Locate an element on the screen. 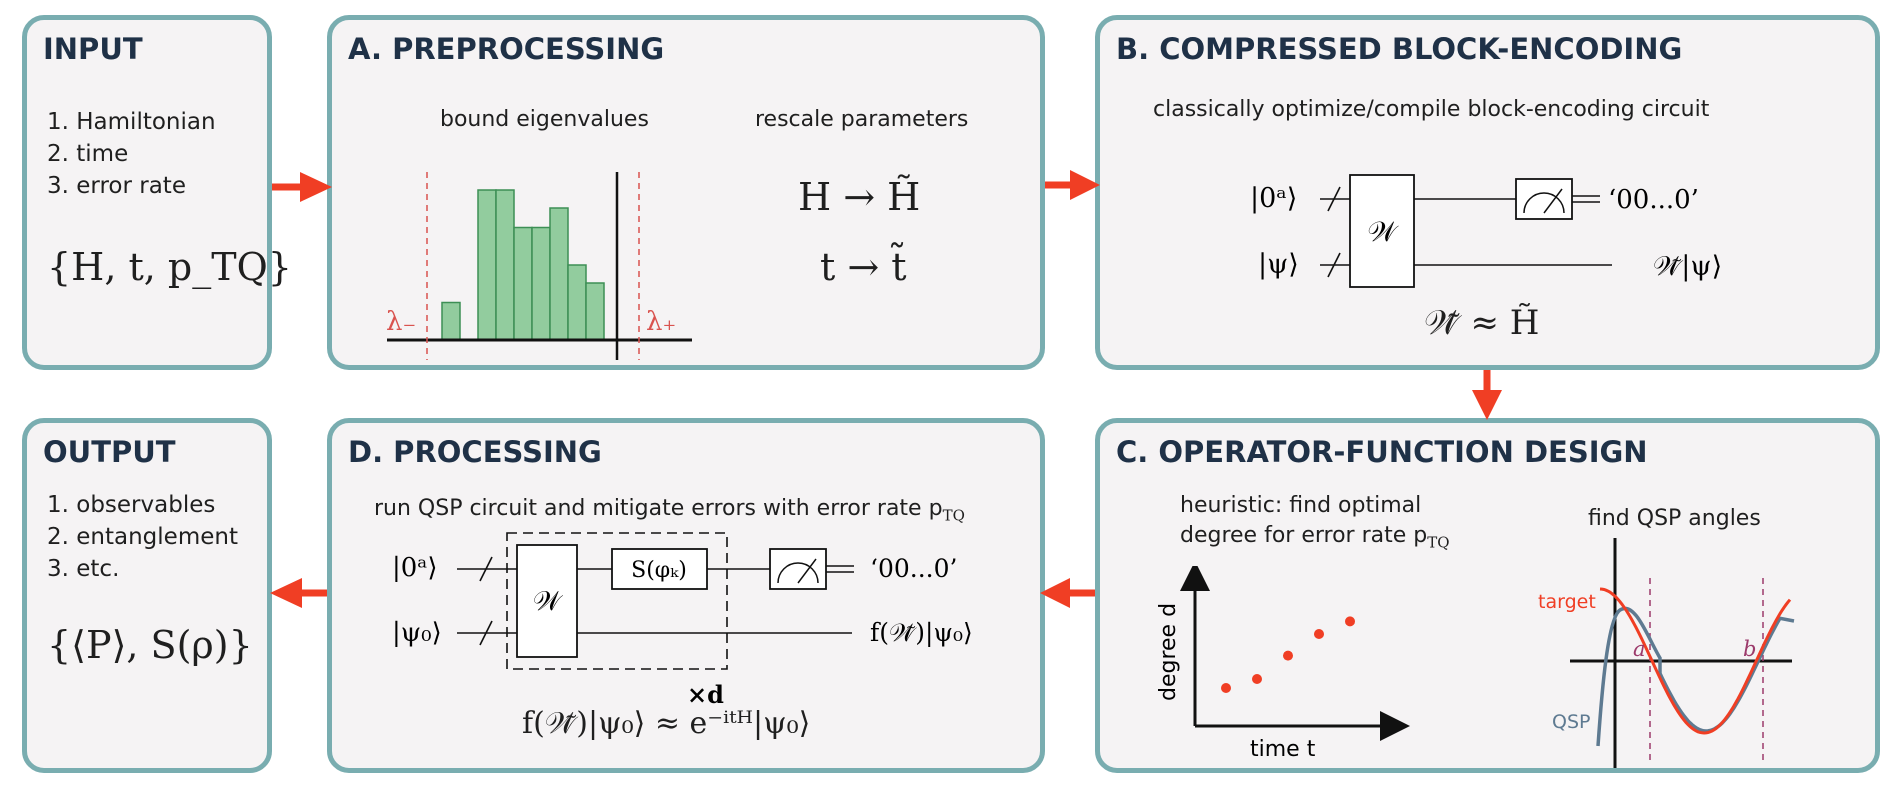  proc-ket-0a: |0ᵃ⟩ is located at coordinates (414, 568).